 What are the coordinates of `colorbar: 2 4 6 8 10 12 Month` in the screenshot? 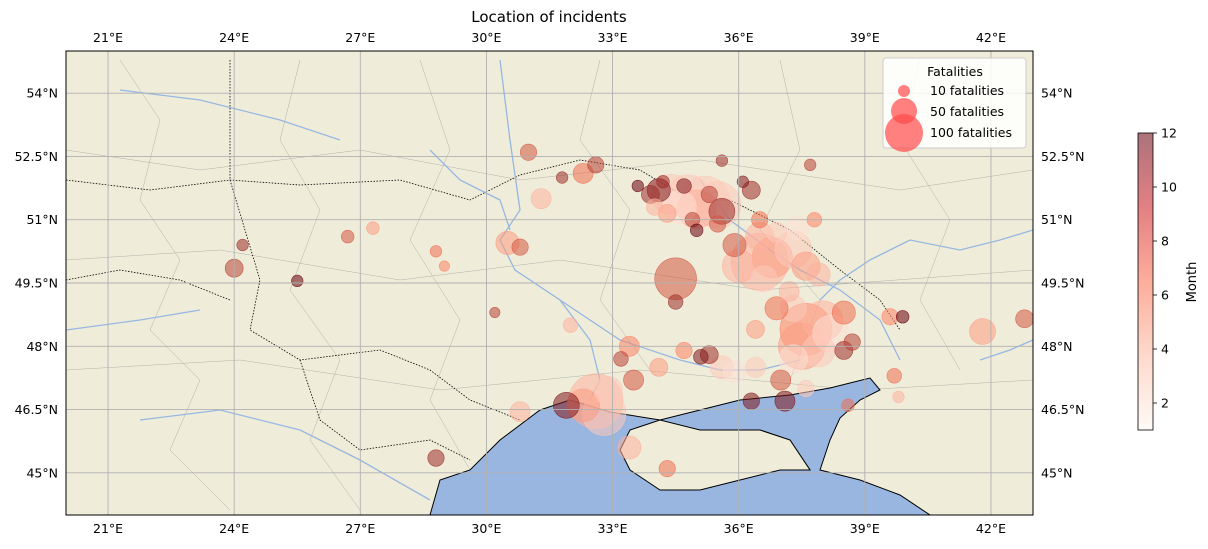 It's located at (1168, 278).